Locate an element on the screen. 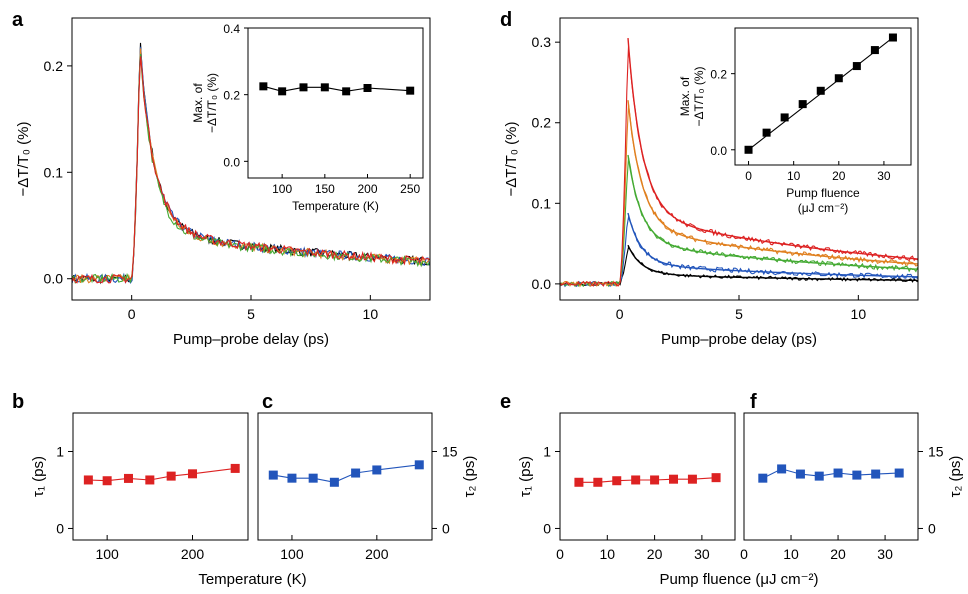 The height and width of the screenshot is (594, 968). panel-d-series-4-fit is located at coordinates (772, 149).